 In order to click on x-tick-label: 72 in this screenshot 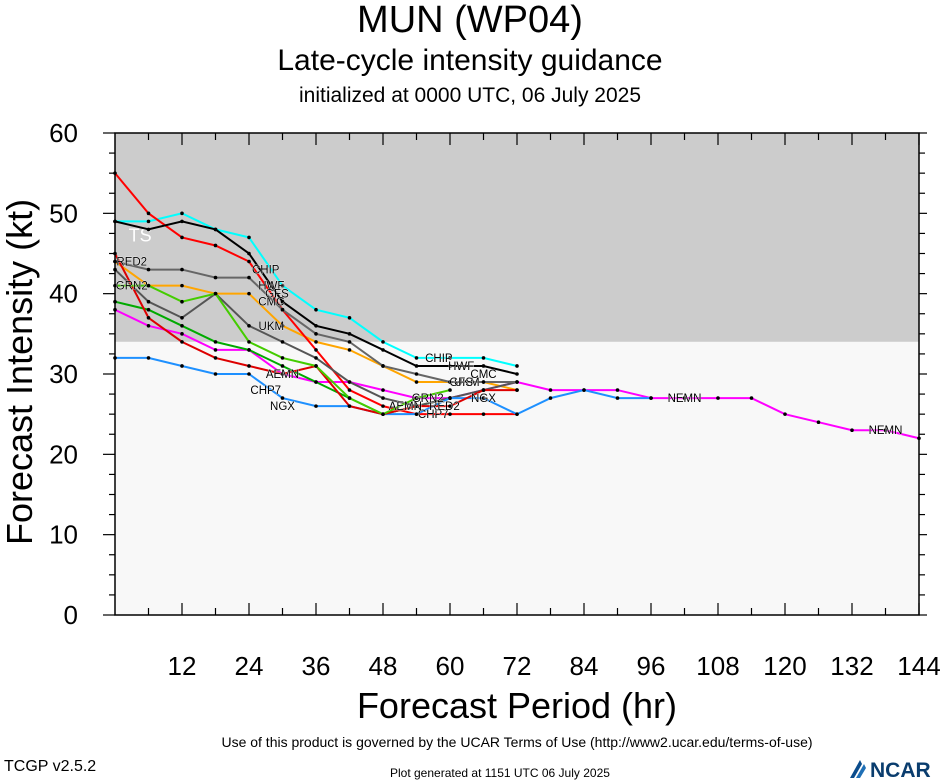, I will do `click(517, 666)`.